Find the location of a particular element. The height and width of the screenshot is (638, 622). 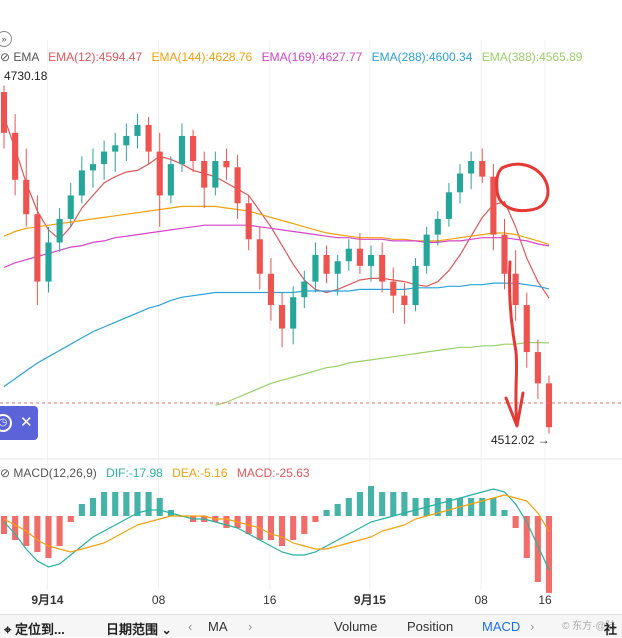

macd-pane is located at coordinates (276, 539).